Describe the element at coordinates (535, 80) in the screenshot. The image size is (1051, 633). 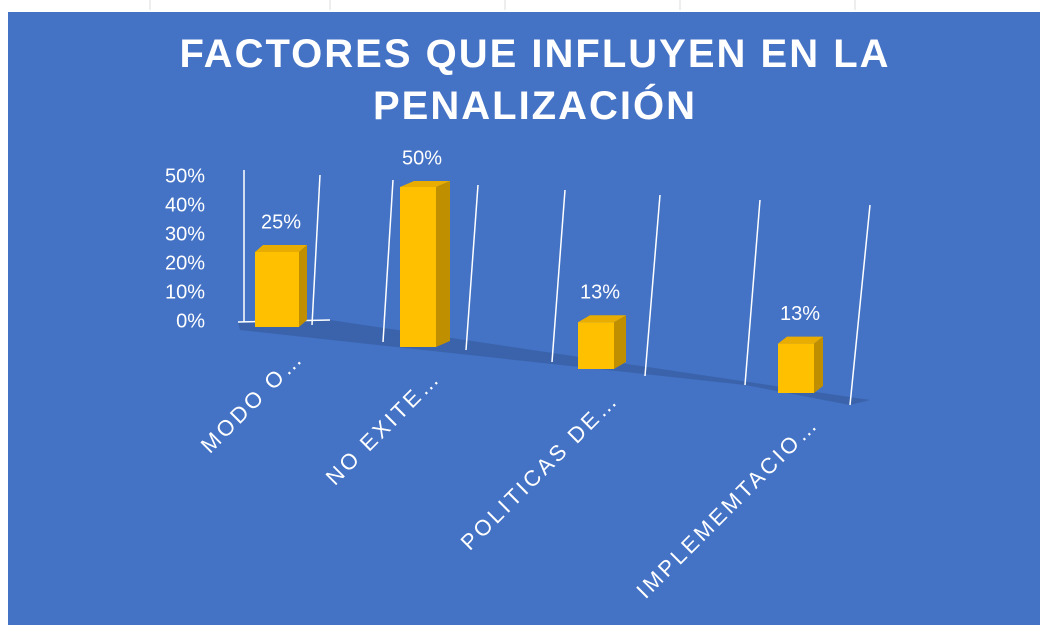
I see `chart-title: FACTORES QUE INFLUYEN EN LA PENALIZACIÓN` at that location.